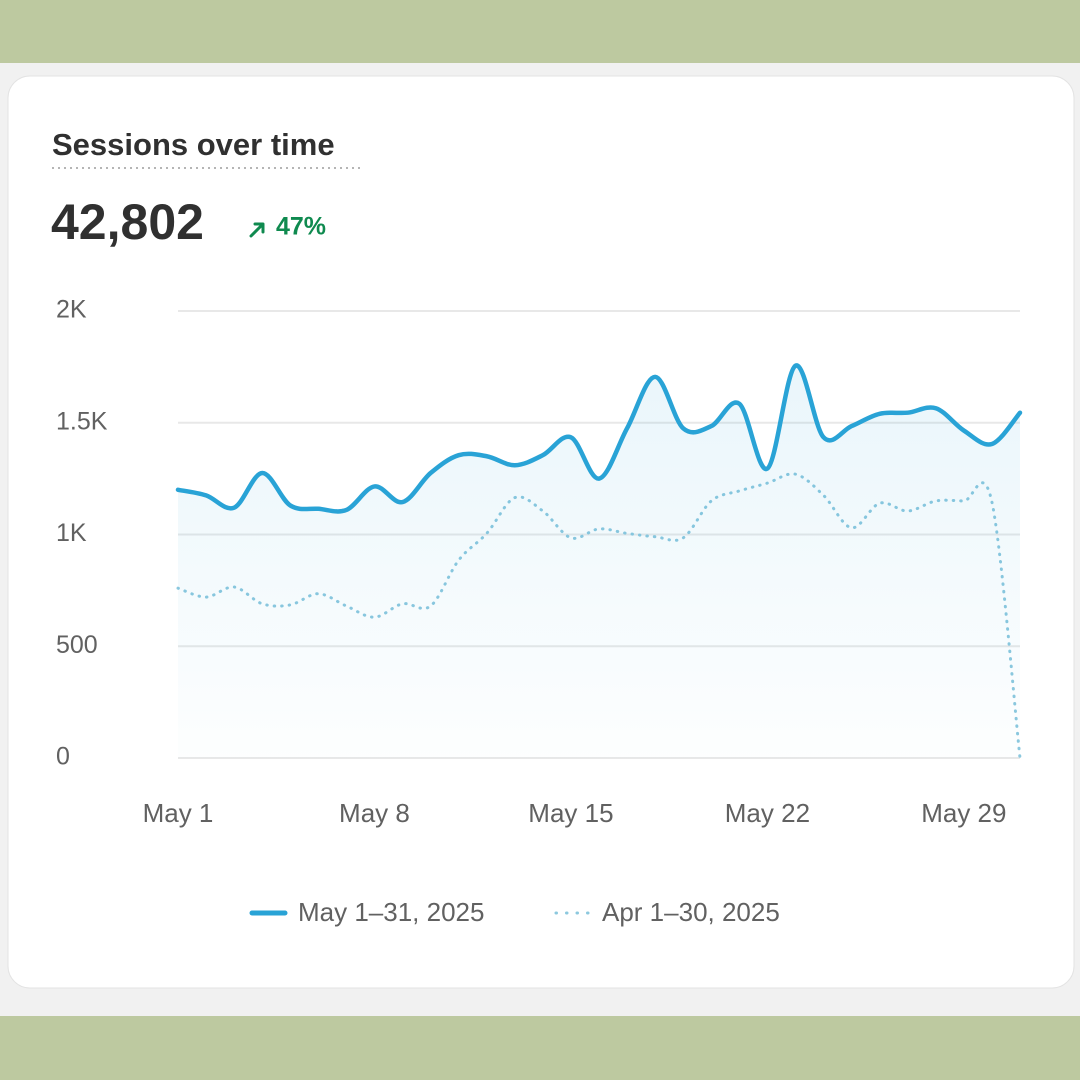 The height and width of the screenshot is (1080, 1080). What do you see at coordinates (77, 645) in the screenshot?
I see `y-tick-label: 500` at bounding box center [77, 645].